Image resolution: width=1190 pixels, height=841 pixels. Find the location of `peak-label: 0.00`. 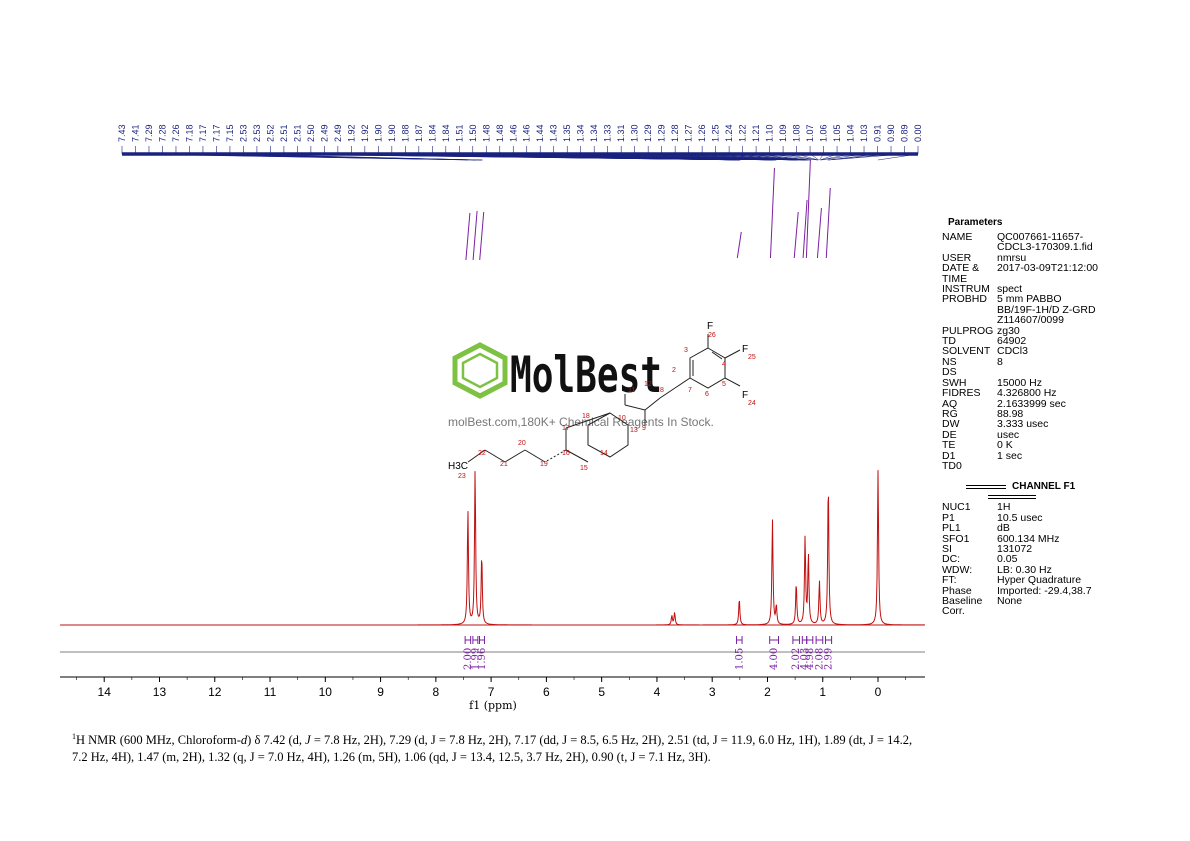

peak-label: 0.00 is located at coordinates (918, 133).